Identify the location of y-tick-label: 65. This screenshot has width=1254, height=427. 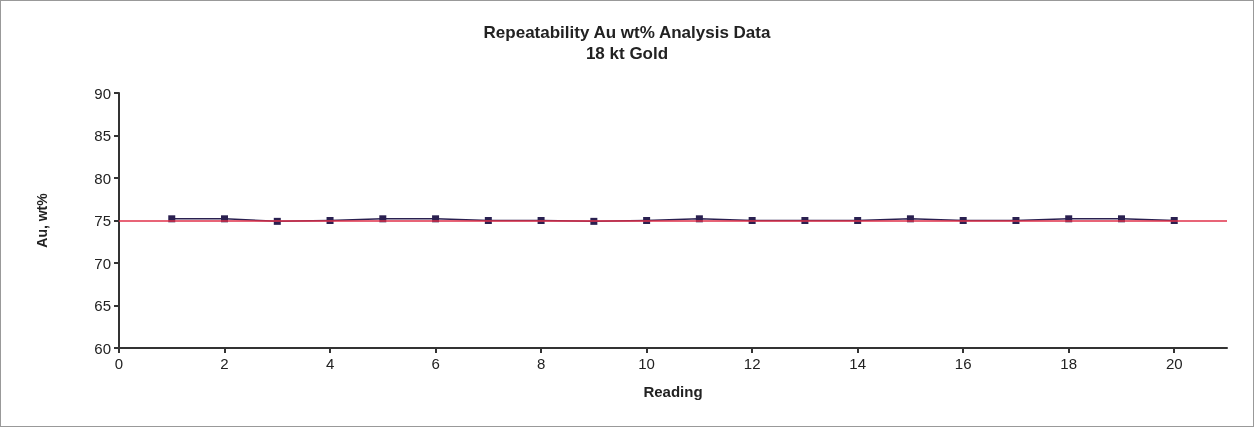
(102, 305).